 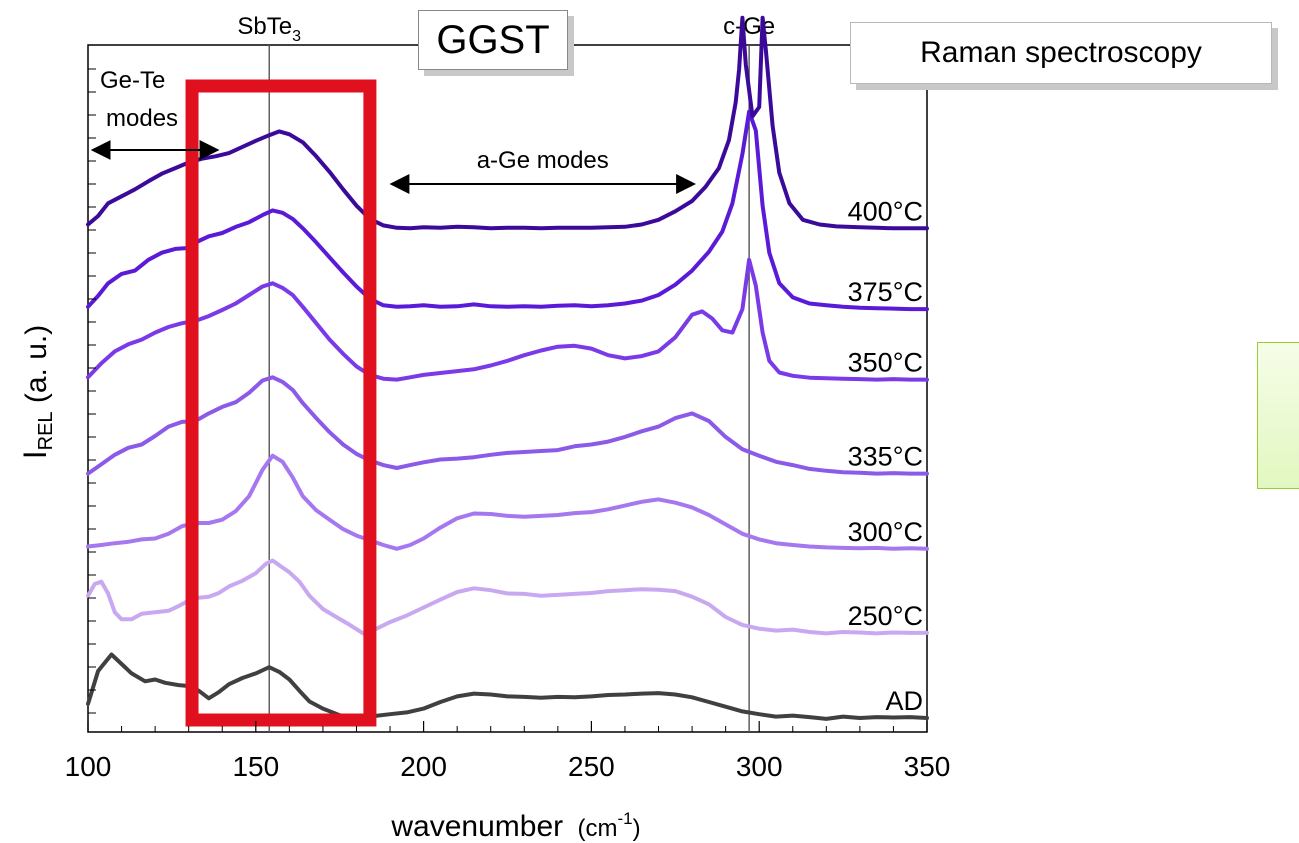 What do you see at coordinates (132, 80) in the screenshot?
I see `ge-te-modes-label-line1: Ge-Te` at bounding box center [132, 80].